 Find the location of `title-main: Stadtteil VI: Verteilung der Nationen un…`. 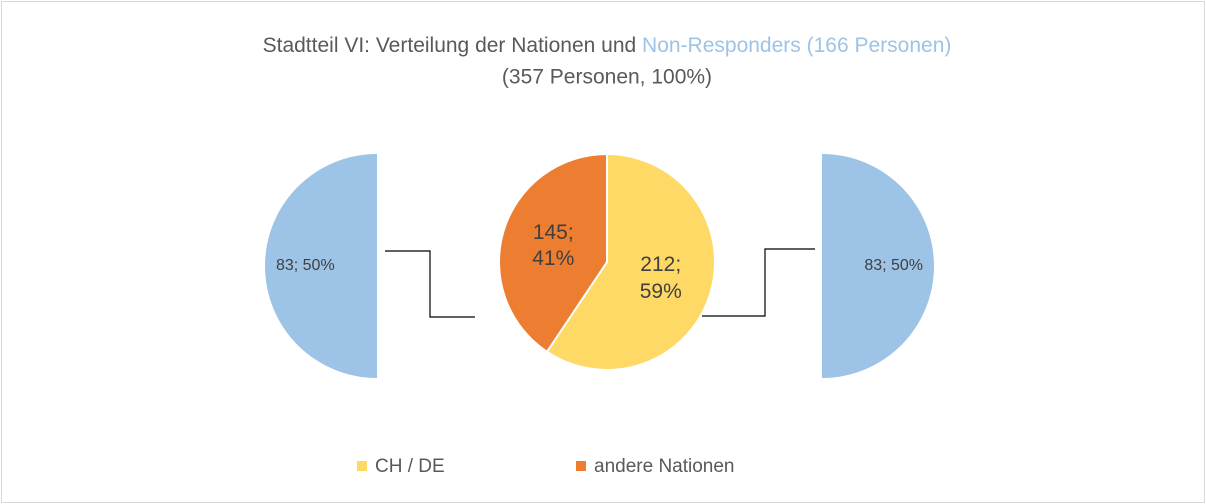

title-main: Stadtteil VI: Verteilung der Nationen un… is located at coordinates (452, 45).